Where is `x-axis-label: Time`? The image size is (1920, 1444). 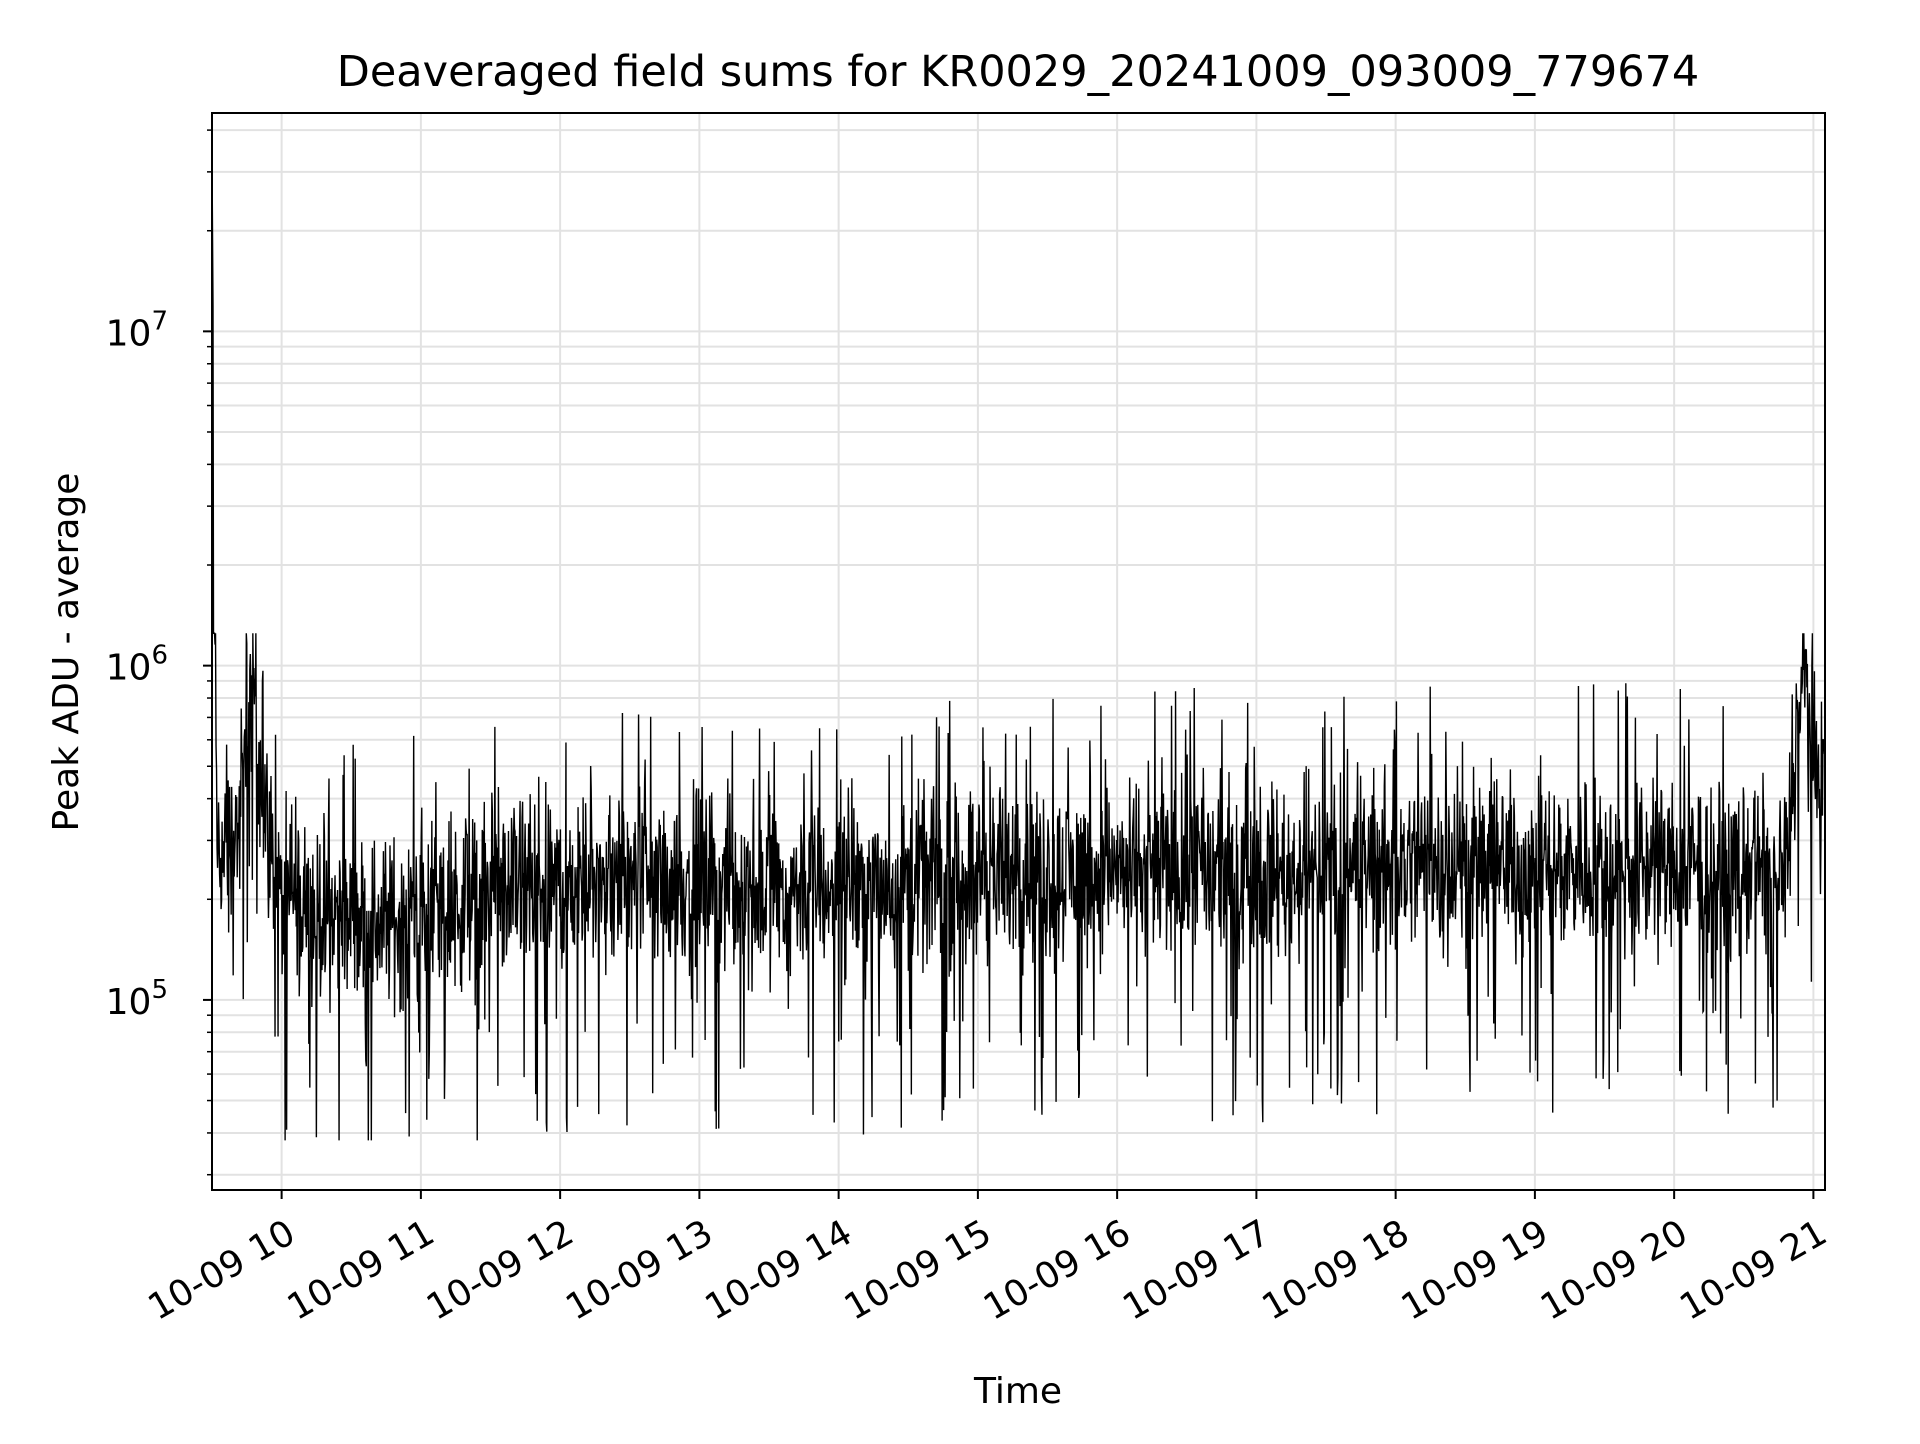 x-axis-label: Time is located at coordinates (1017, 1391).